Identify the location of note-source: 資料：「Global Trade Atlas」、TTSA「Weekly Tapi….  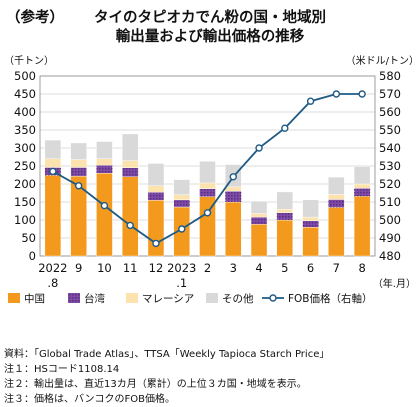
(167, 354).